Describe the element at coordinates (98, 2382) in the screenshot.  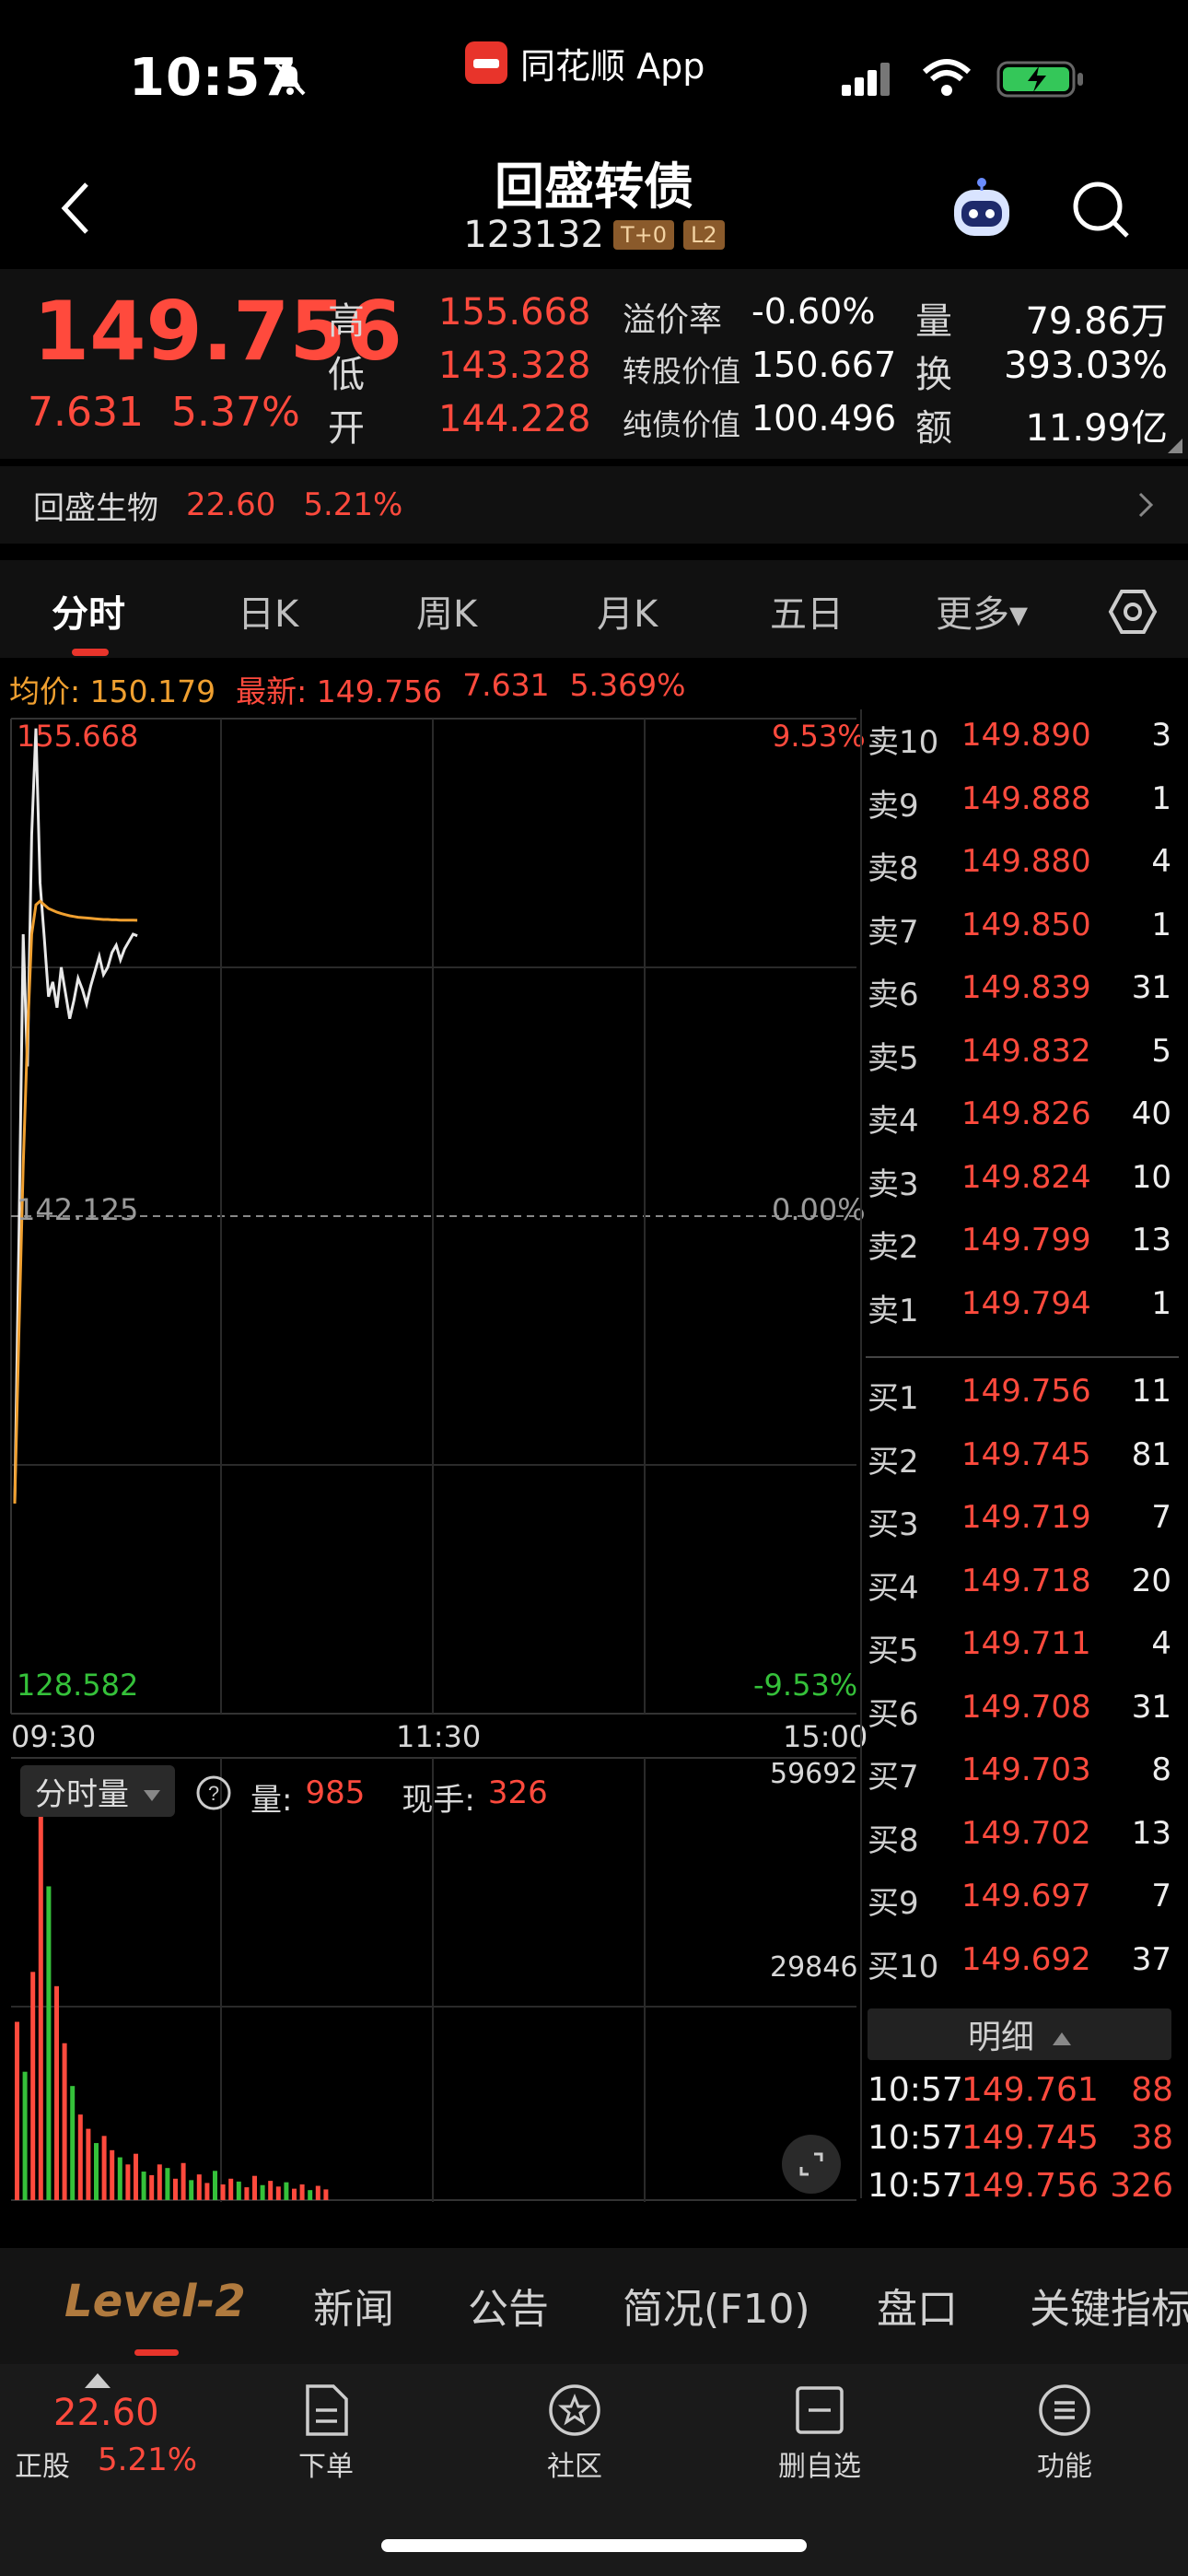
I see `up-arrow-icon` at that location.